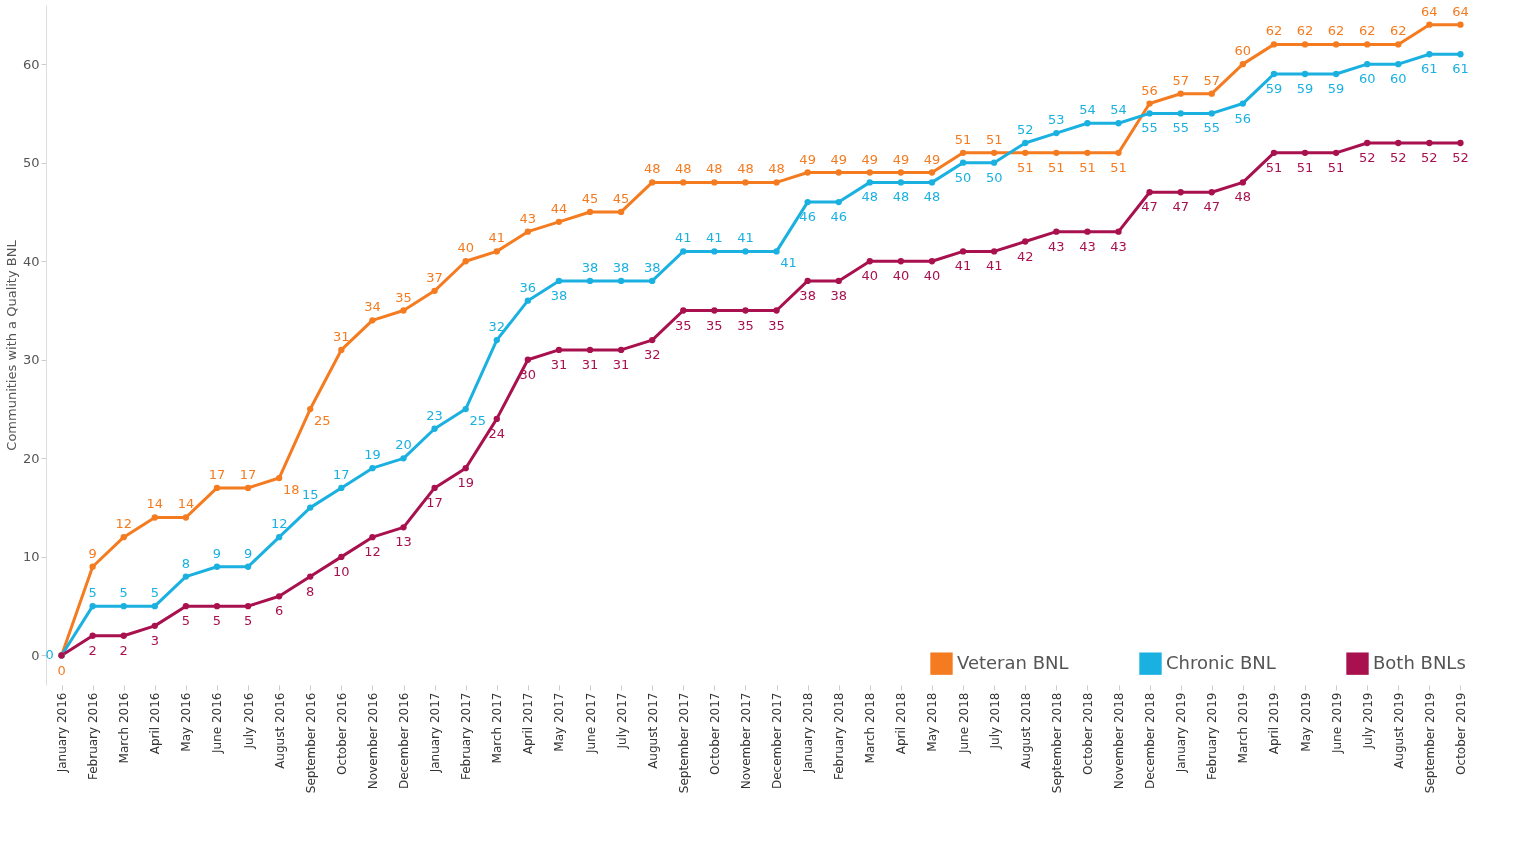 The width and height of the screenshot is (1528, 858). What do you see at coordinates (434, 277) in the screenshot?
I see `data-label: 37` at bounding box center [434, 277].